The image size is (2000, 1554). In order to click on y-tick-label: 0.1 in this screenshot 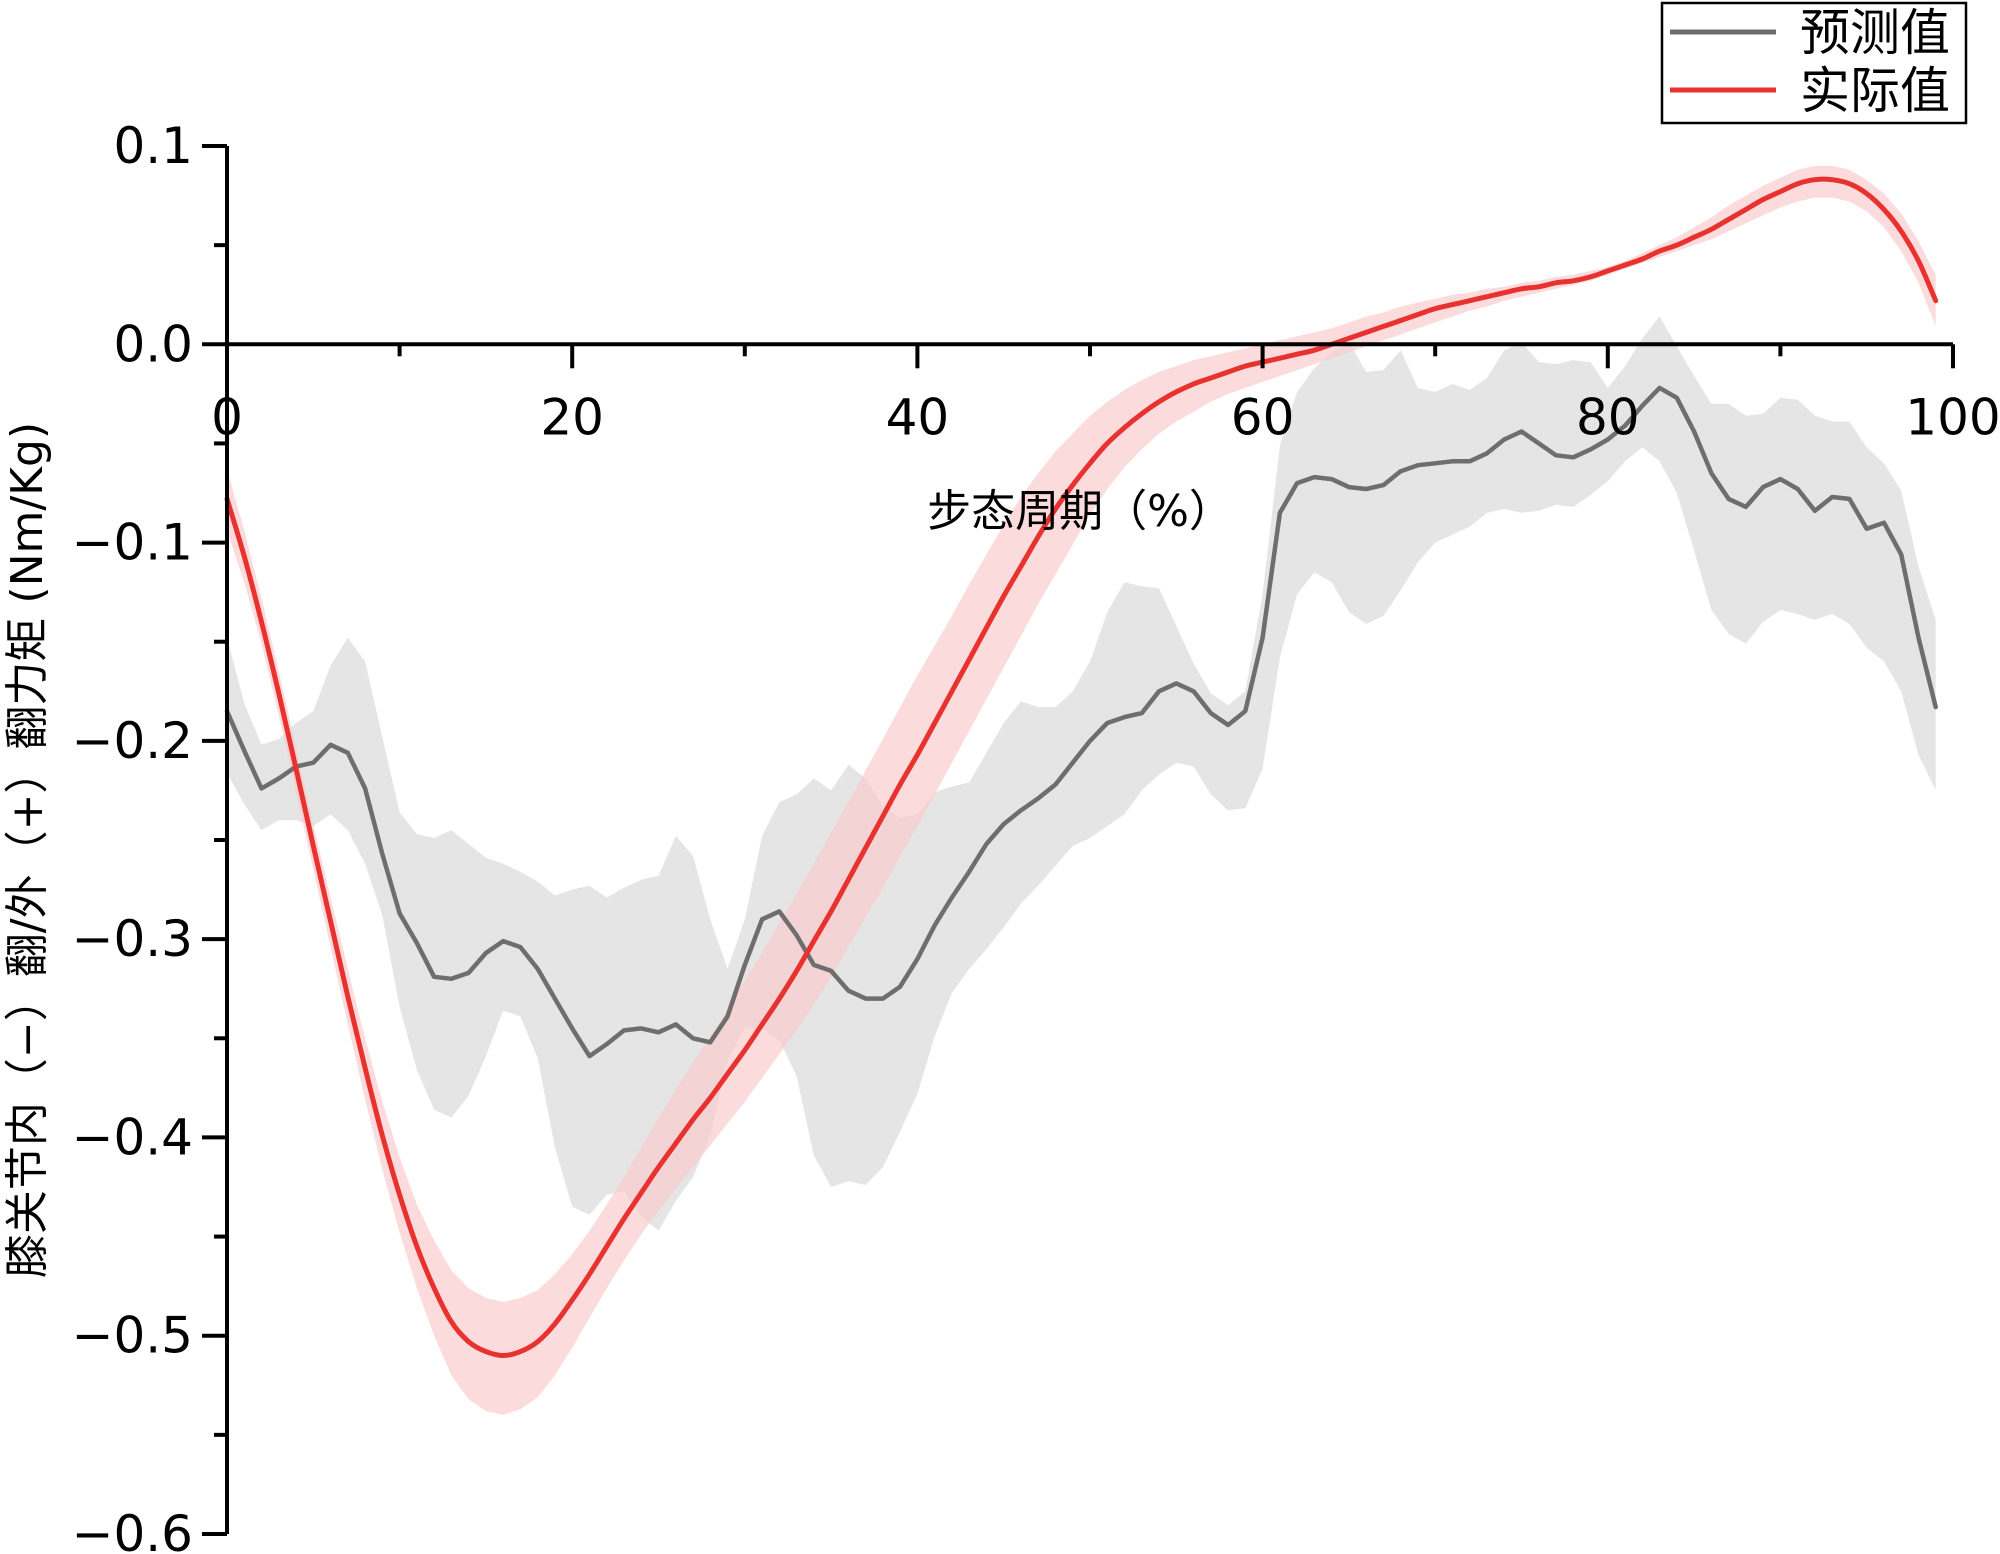, I will do `click(153, 146)`.